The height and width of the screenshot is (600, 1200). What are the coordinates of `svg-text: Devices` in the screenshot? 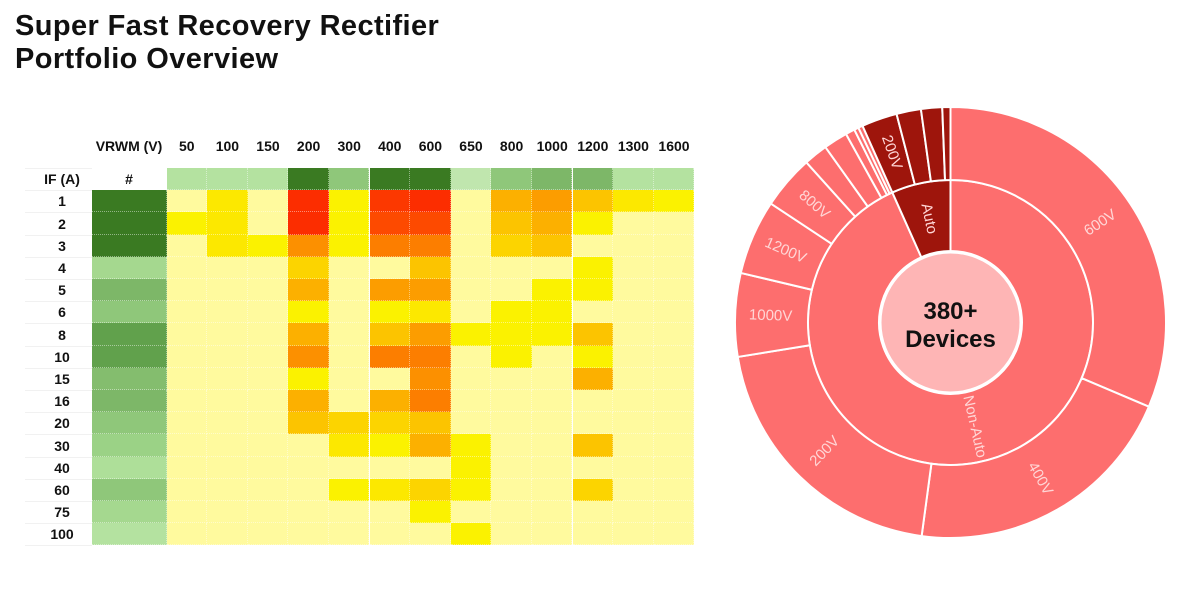 It's located at (950, 339).